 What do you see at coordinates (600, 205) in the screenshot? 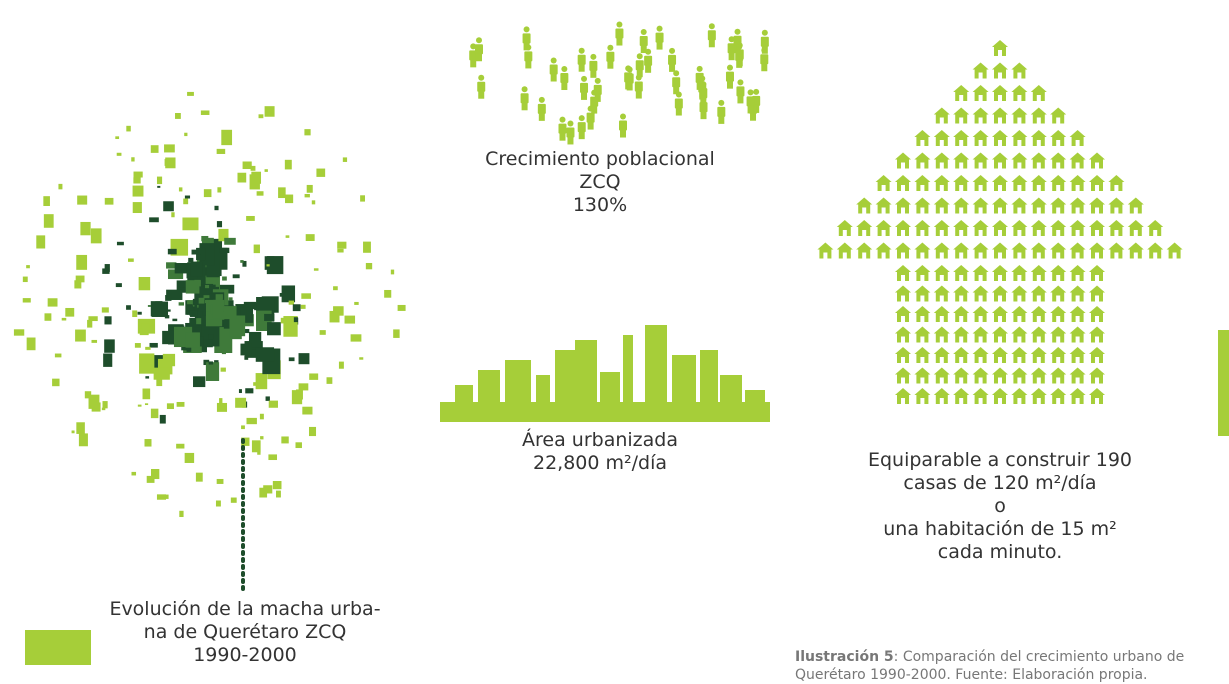
I see `text-line: 130%` at bounding box center [600, 205].